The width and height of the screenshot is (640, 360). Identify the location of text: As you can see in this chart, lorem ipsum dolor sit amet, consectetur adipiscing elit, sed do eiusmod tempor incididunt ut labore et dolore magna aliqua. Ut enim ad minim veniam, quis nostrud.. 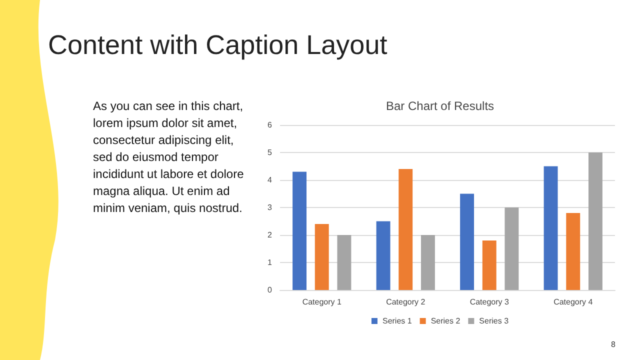
(169, 157).